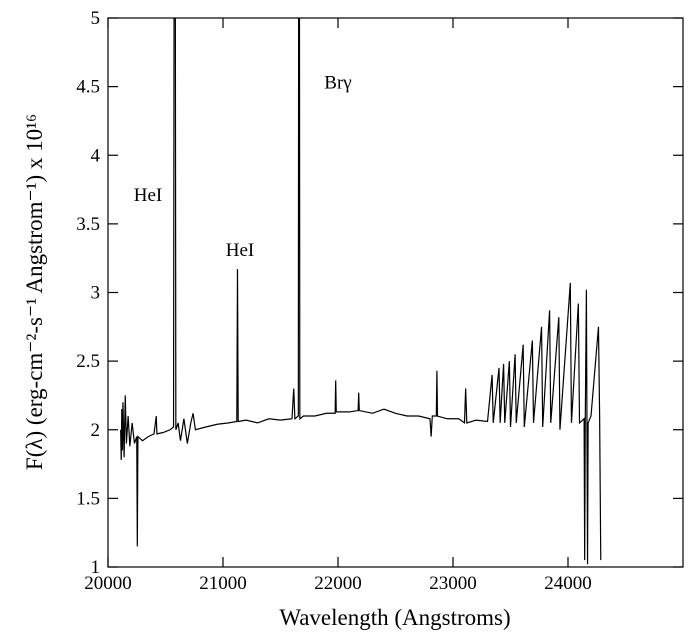 The width and height of the screenshot is (689, 640). Describe the element at coordinates (88, 224) in the screenshot. I see `y-tick-label: 3.5` at that location.